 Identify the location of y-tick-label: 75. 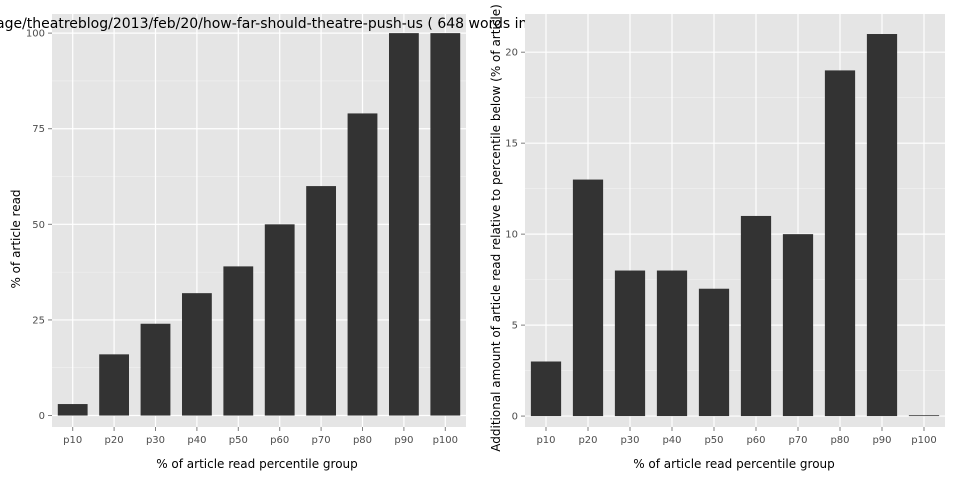
(38, 129).